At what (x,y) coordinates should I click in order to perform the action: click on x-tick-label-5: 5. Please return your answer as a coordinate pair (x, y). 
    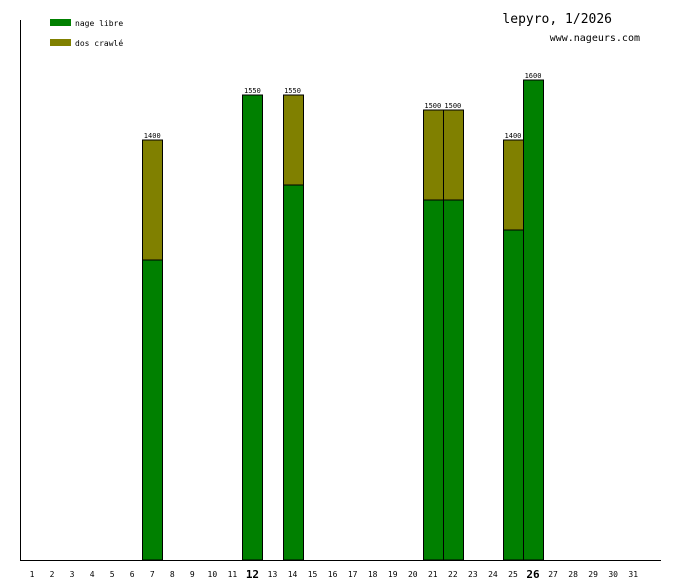
    Looking at the image, I should click on (112, 574).